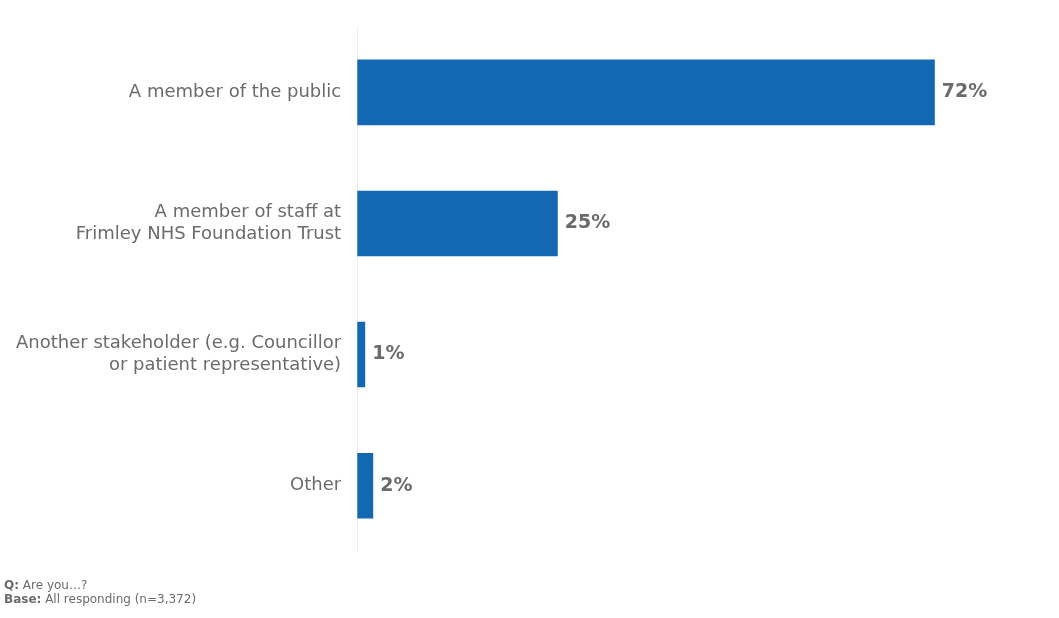  Describe the element at coordinates (208, 221) in the screenshot. I see `y-tick-label: A member of staff at Frimley NHS Foundation Trust` at that location.